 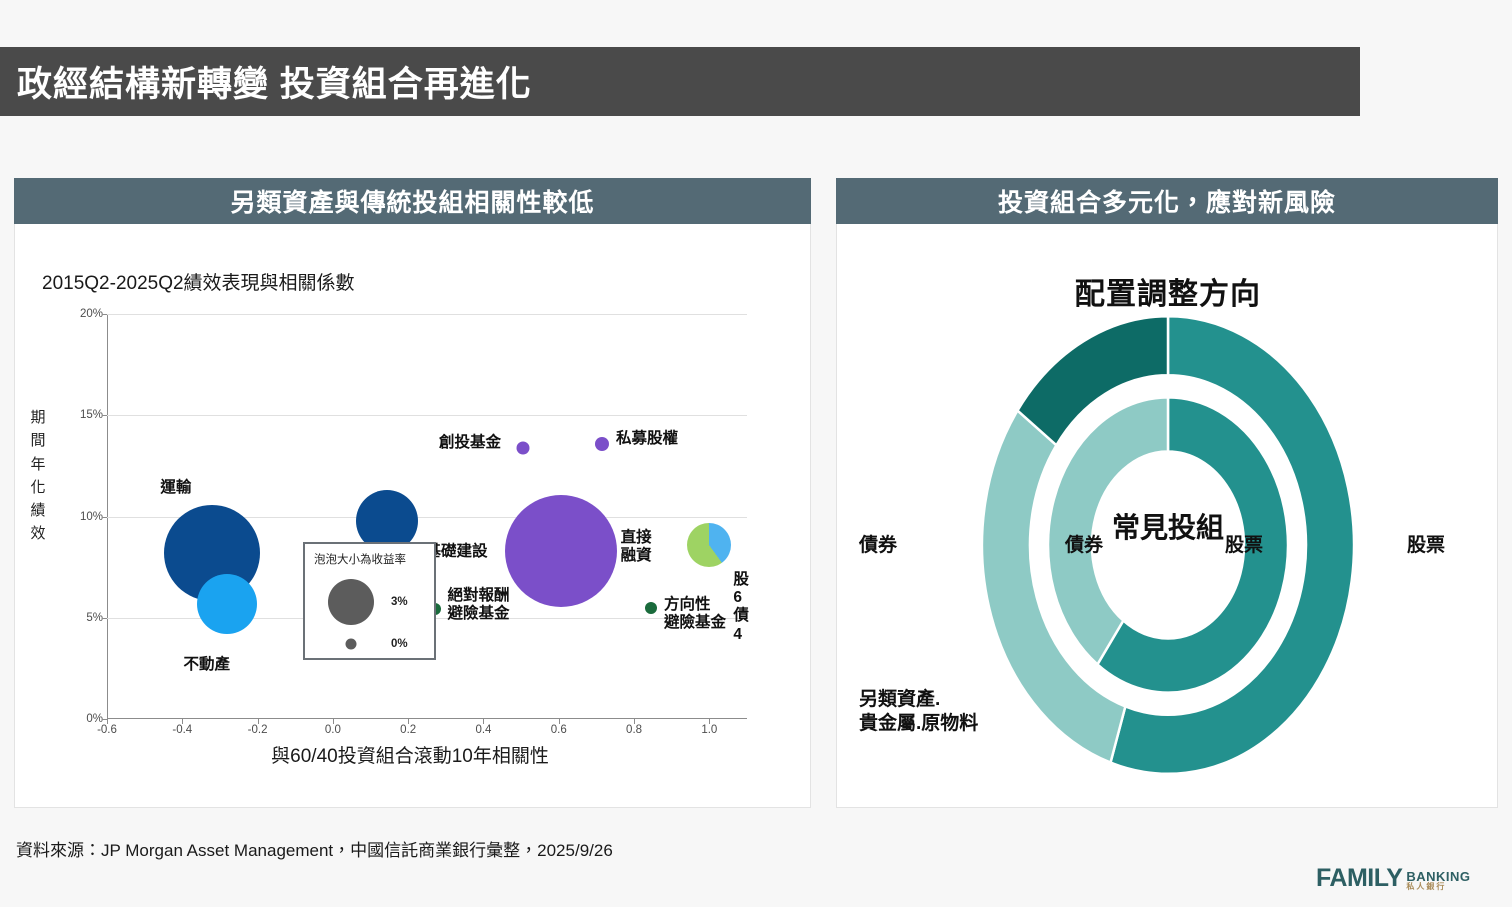 I want to click on donut-segment-inner-股票, so click(x=1192, y=545).